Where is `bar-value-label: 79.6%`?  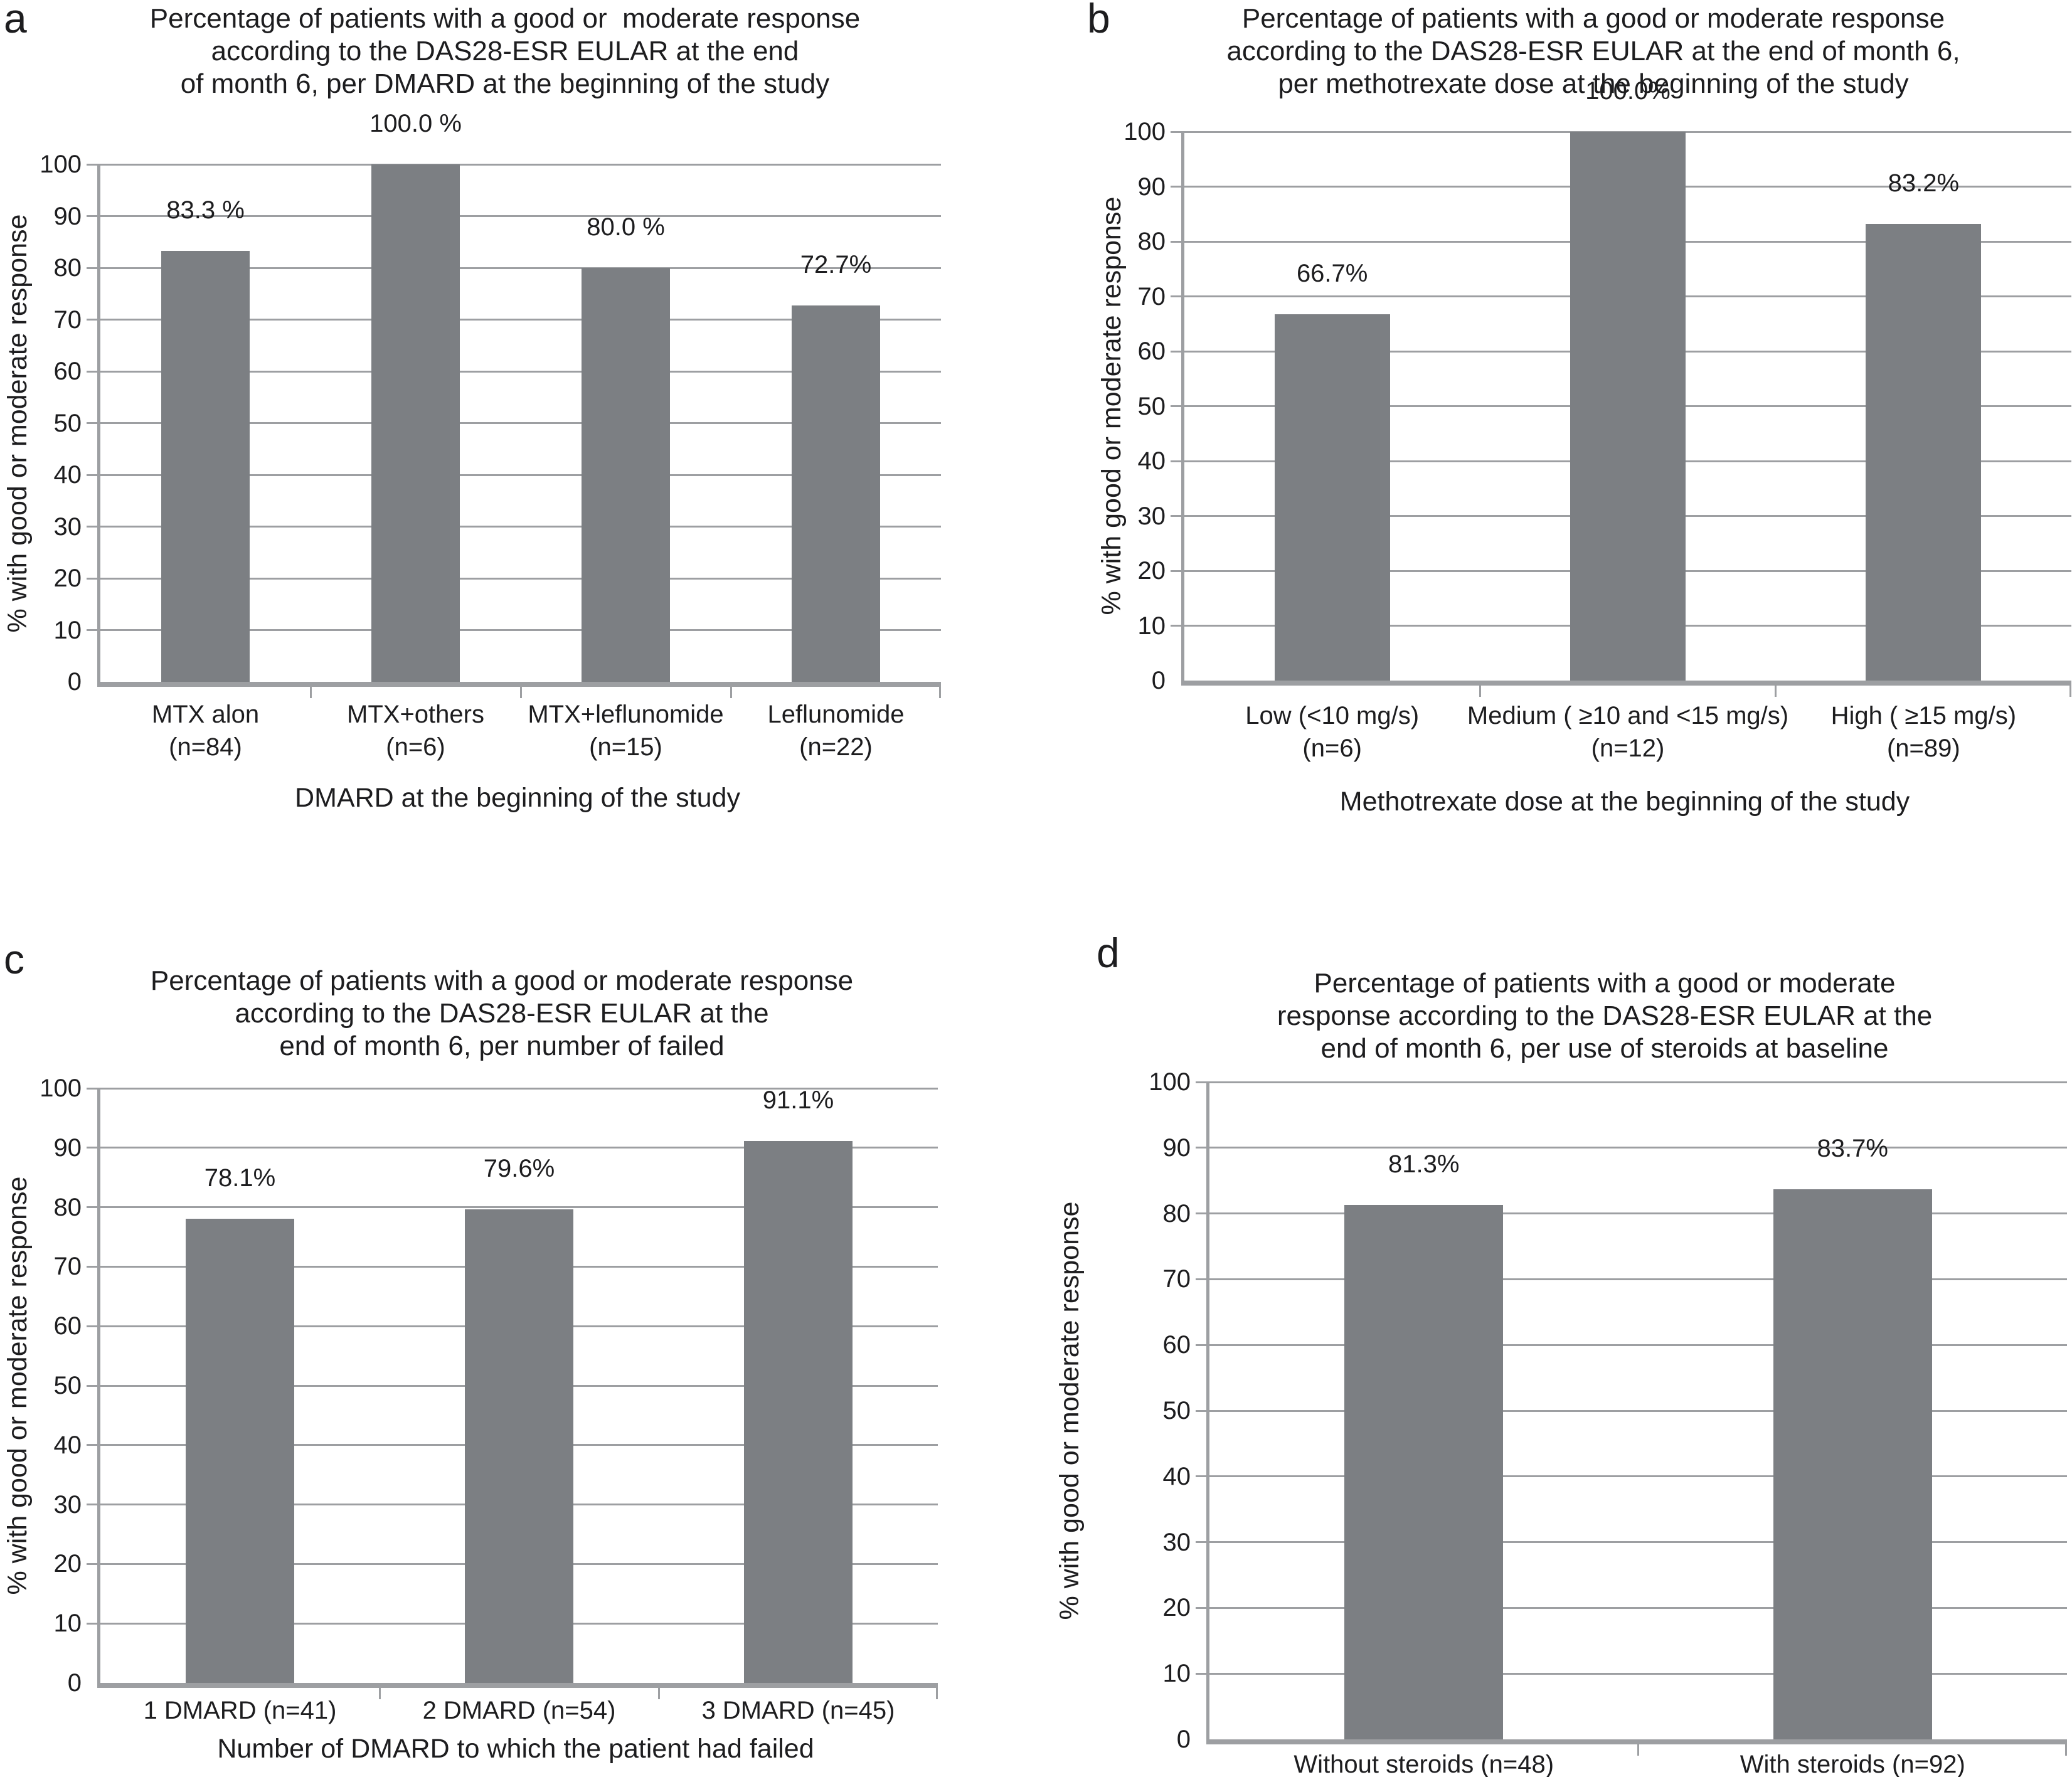
bar-value-label: 79.6% is located at coordinates (519, 1169).